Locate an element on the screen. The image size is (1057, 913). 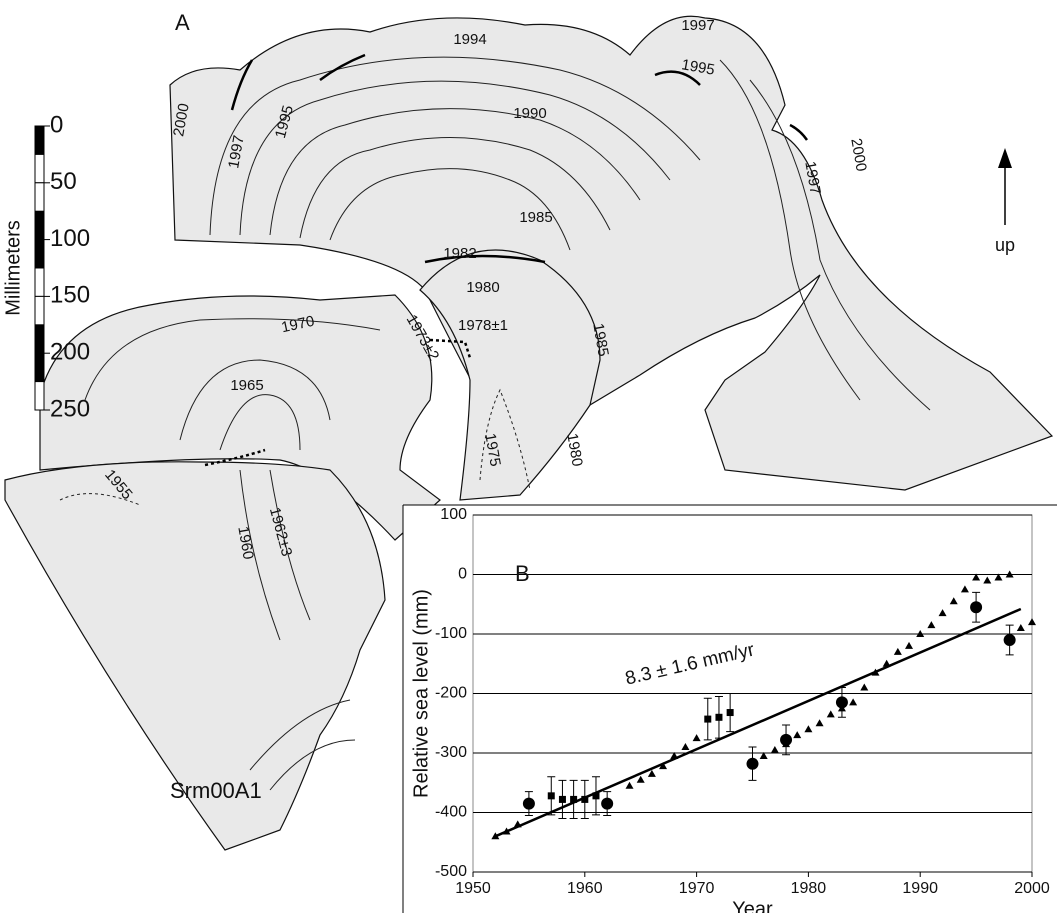
contour-label: 1978±1 is located at coordinates (483, 325).